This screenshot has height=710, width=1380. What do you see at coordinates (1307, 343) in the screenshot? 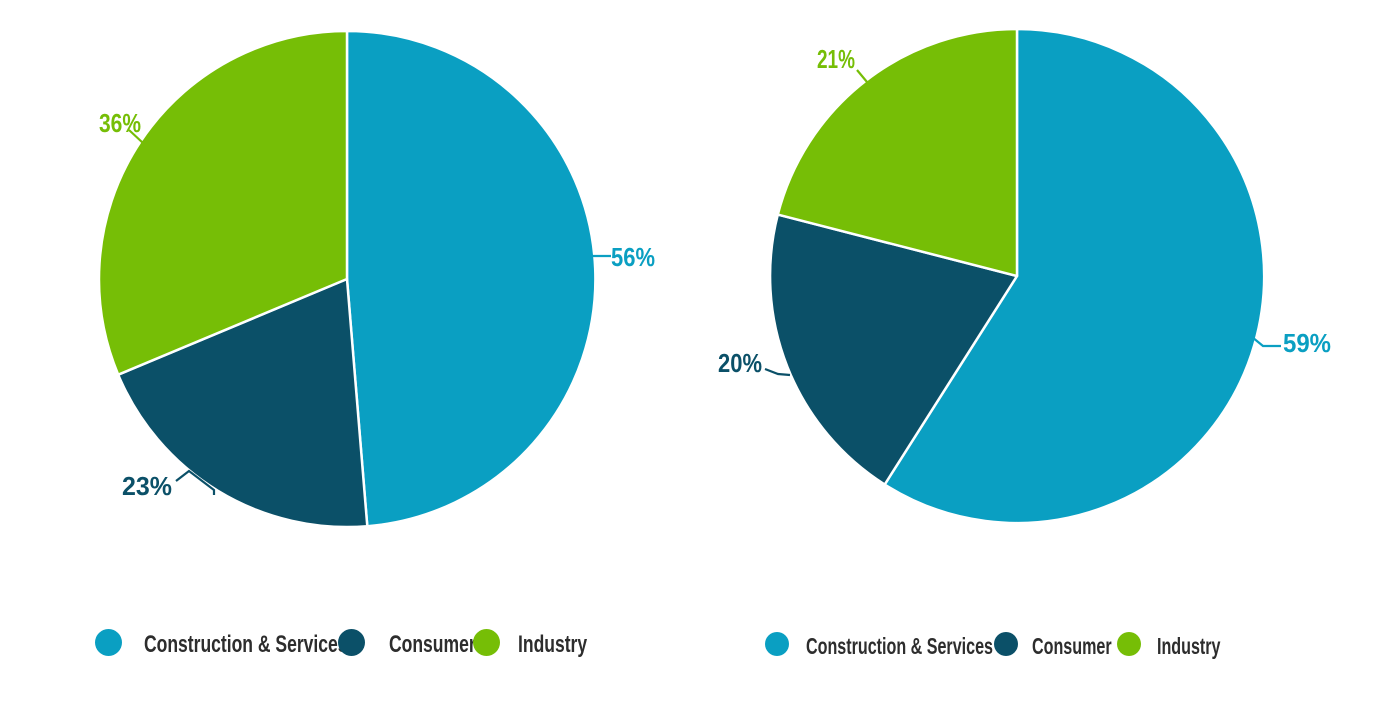
I see `pct-label-right-construction: 59%` at bounding box center [1307, 343].